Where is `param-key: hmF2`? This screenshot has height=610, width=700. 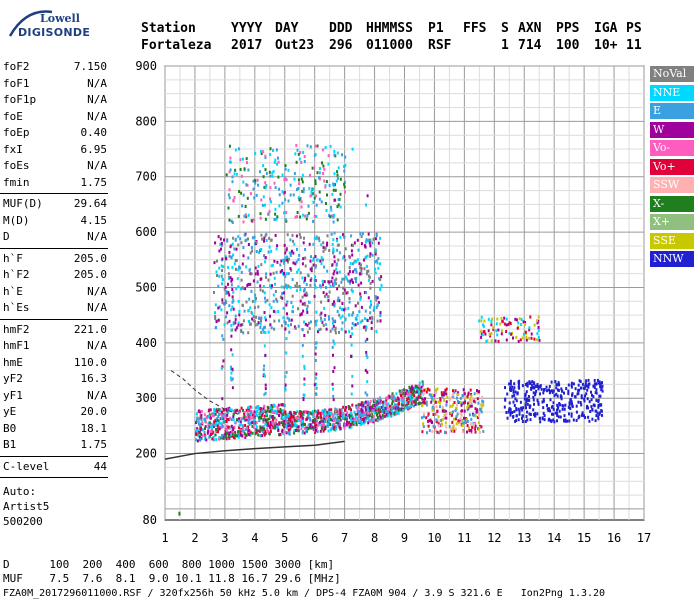
param-key: hmF2 is located at coordinates (16, 329).